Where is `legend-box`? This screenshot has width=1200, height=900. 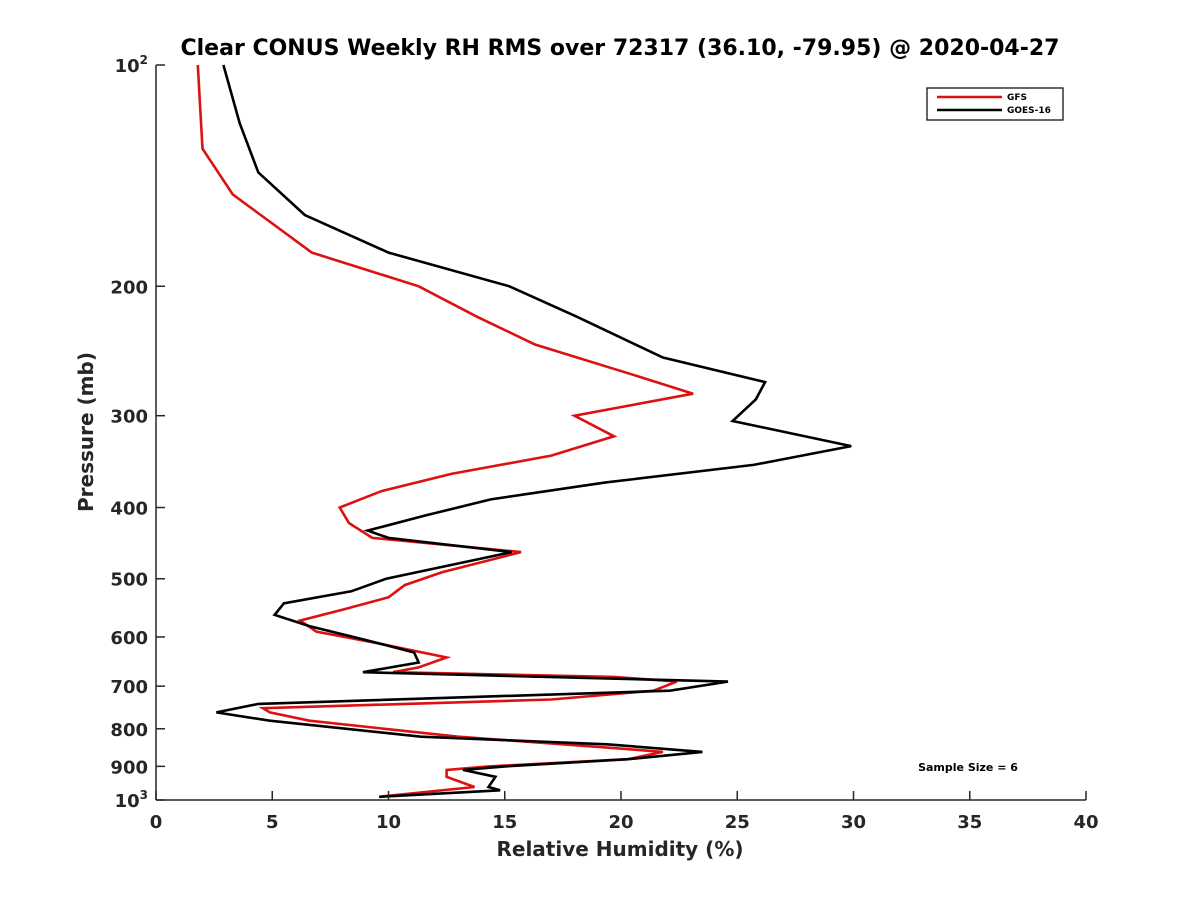 legend-box is located at coordinates (995, 104).